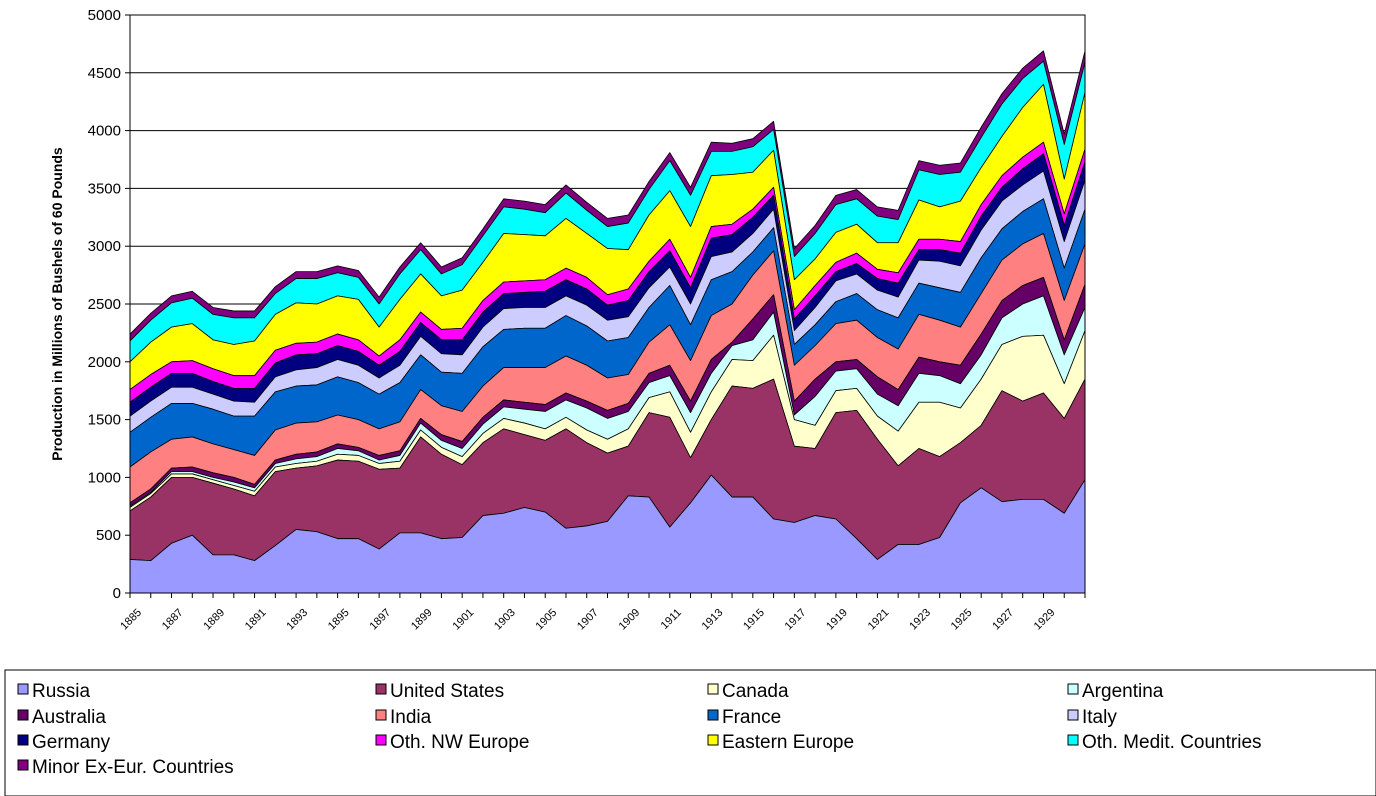 The width and height of the screenshot is (1376, 796). Describe the element at coordinates (380, 620) in the screenshot. I see `x-tick-label: 1897` at that location.